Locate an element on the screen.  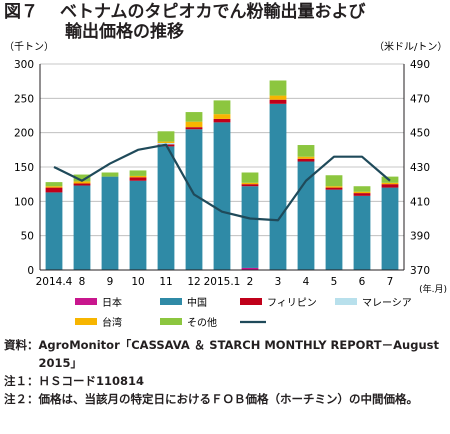
x-tick-label: 5 is located at coordinates (334, 282).